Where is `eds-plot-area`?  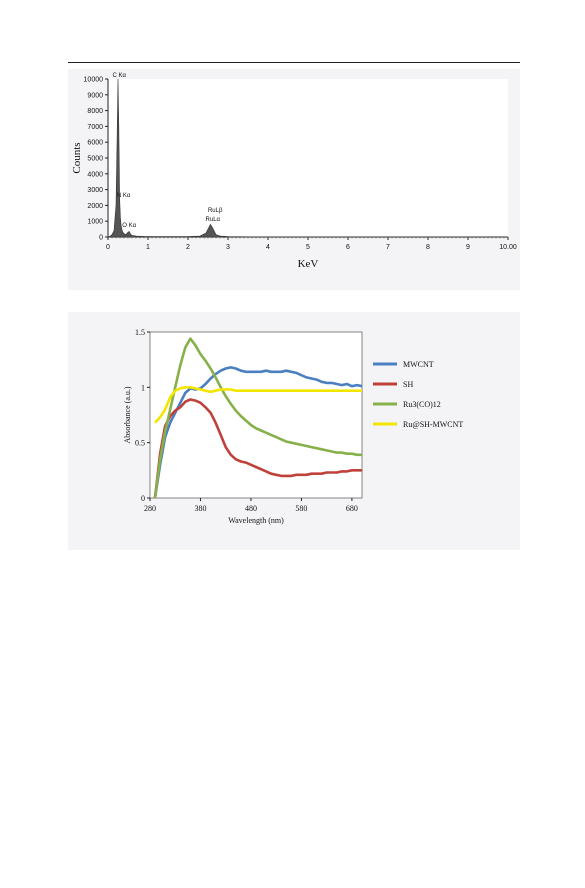 eds-plot-area is located at coordinates (308, 158).